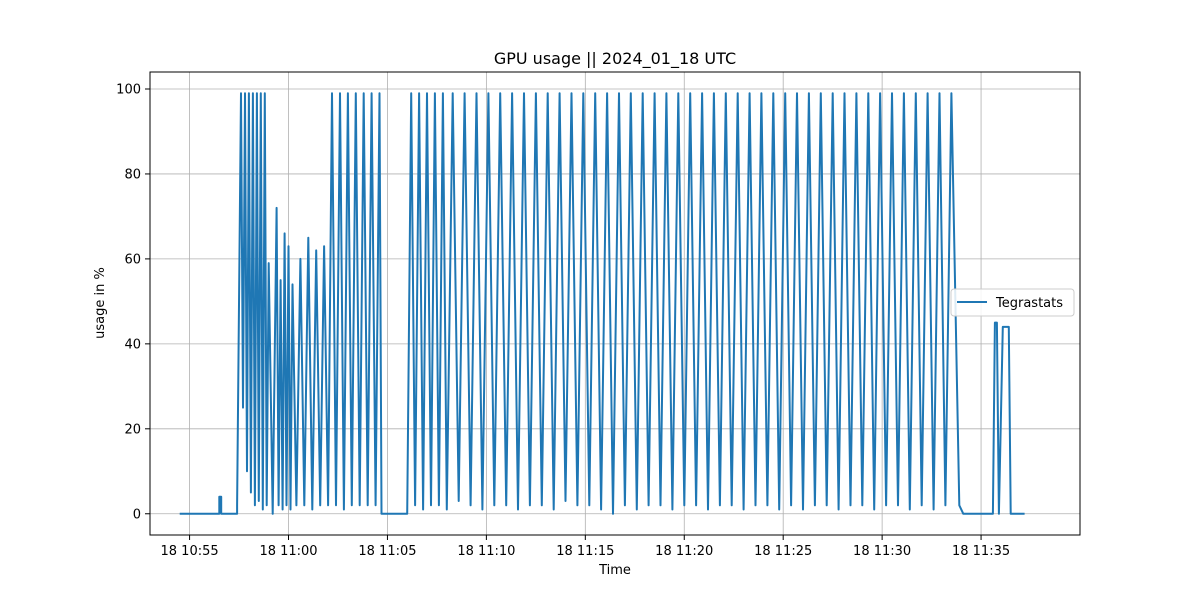  I want to click on chart-title: GPU usage || 2024_01_18 UTC, so click(615, 59).